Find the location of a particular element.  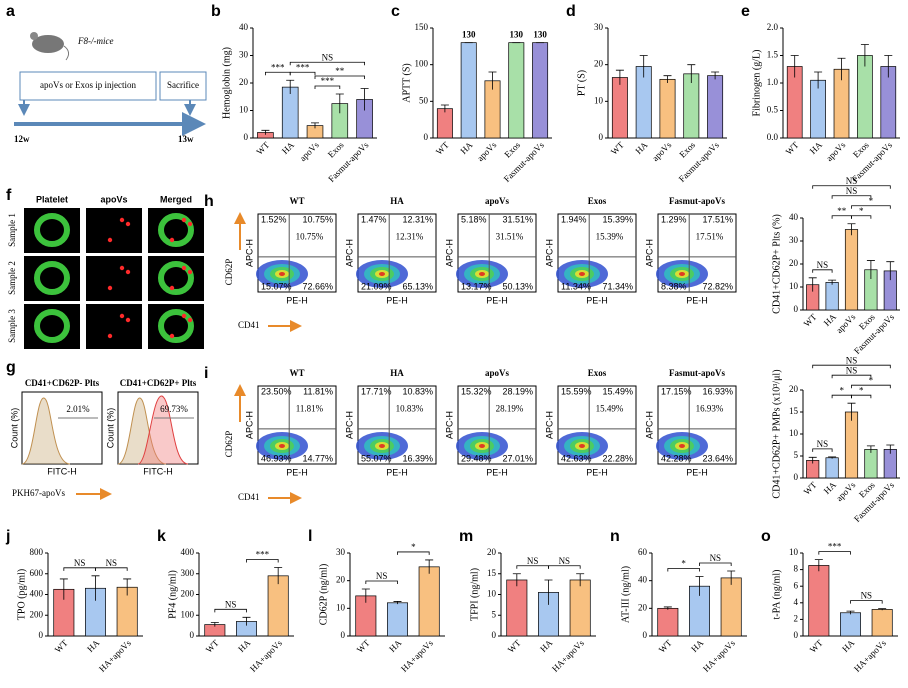

y-axis-label: Hemoglobin (mg) is located at coordinates (226, 83).